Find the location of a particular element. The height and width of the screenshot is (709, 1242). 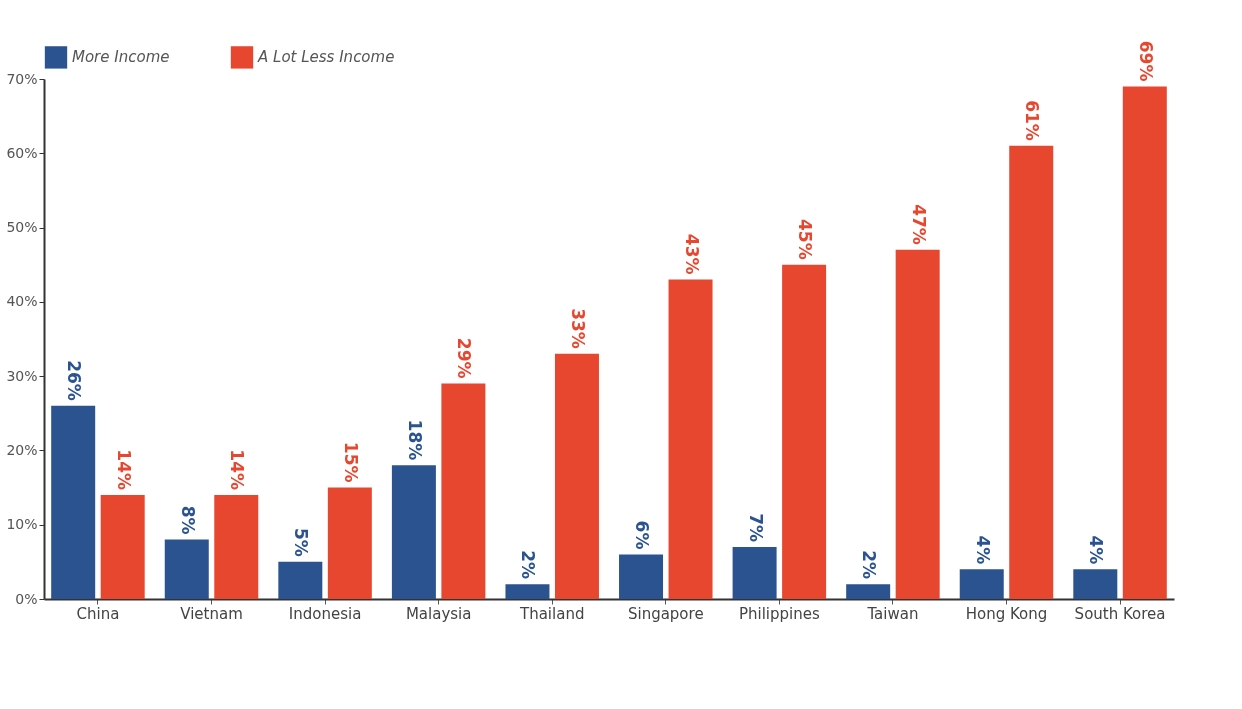

y-tick-label: 0% is located at coordinates (26, 598).